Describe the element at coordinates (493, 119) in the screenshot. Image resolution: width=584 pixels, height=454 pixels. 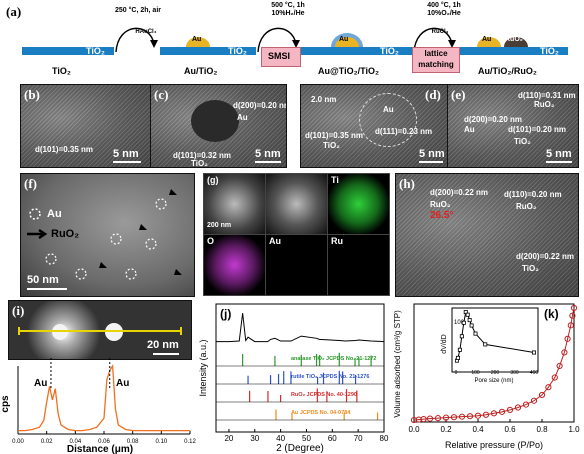
I see `lattice-e-2: d(200)=0.20 nm` at that location.